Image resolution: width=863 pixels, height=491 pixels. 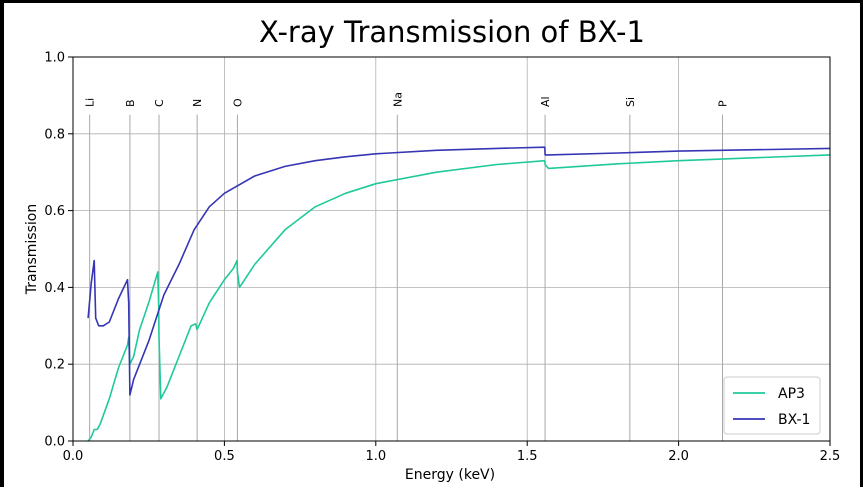 I want to click on x-tick-label-2: 1.0, so click(x=375, y=456).